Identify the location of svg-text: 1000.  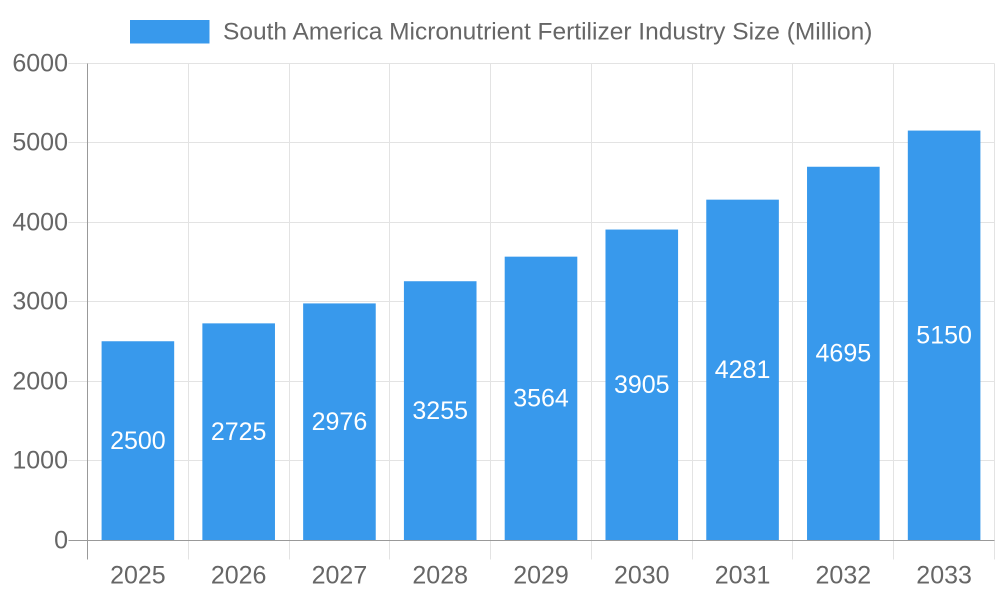
(40, 461).